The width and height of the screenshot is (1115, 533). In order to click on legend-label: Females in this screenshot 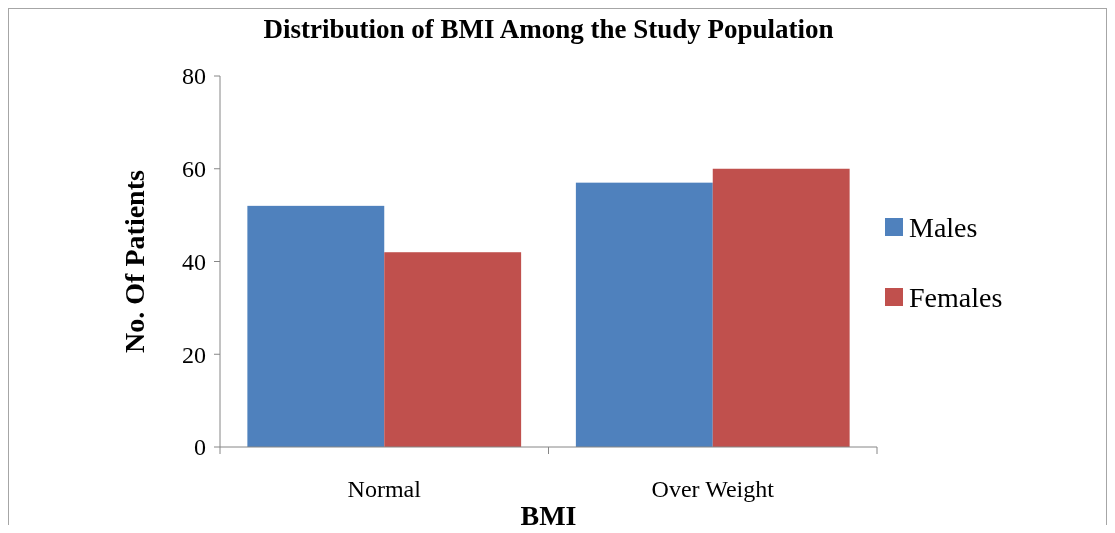, I will do `click(956, 297)`.